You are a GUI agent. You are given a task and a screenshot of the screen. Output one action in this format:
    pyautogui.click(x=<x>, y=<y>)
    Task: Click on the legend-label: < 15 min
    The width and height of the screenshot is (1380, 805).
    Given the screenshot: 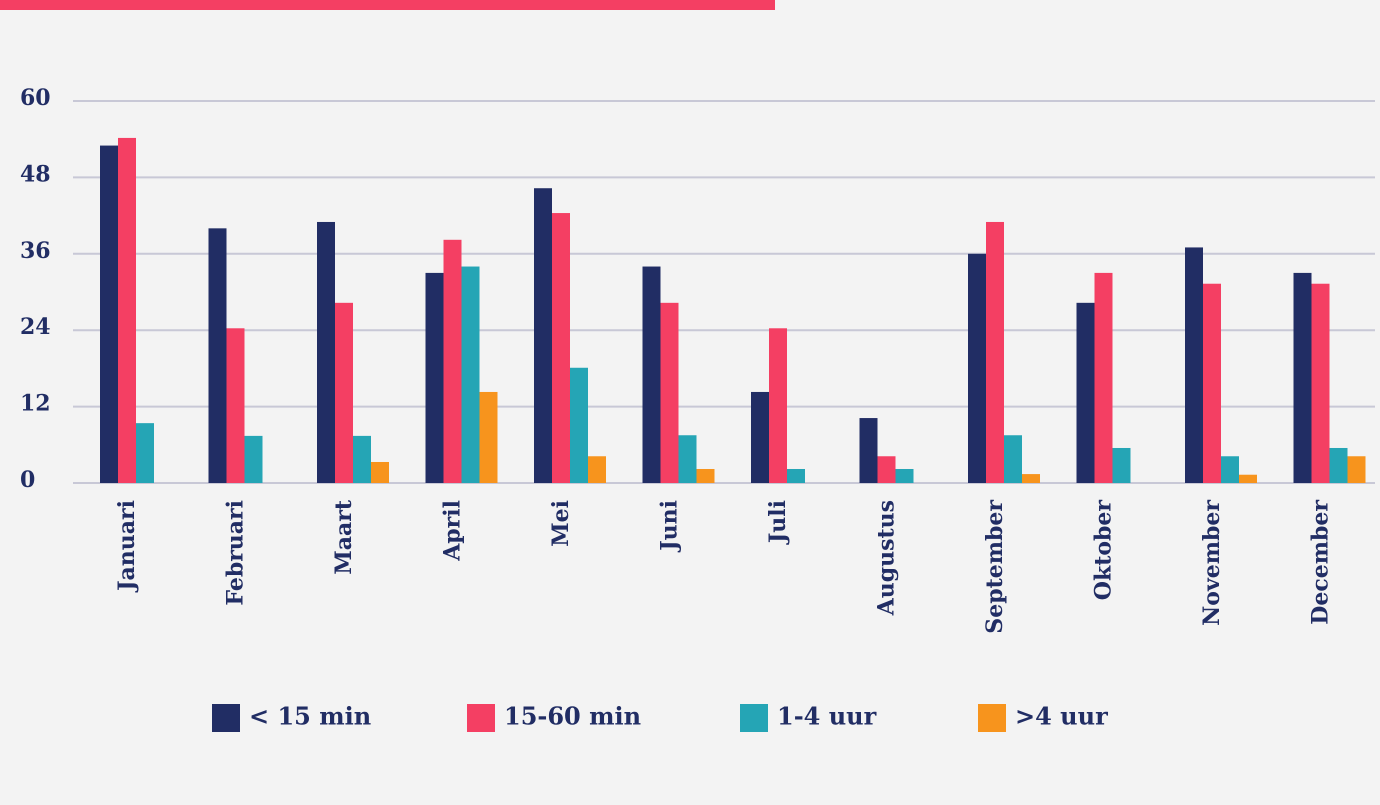 What is the action you would take?
    pyautogui.click(x=310, y=716)
    